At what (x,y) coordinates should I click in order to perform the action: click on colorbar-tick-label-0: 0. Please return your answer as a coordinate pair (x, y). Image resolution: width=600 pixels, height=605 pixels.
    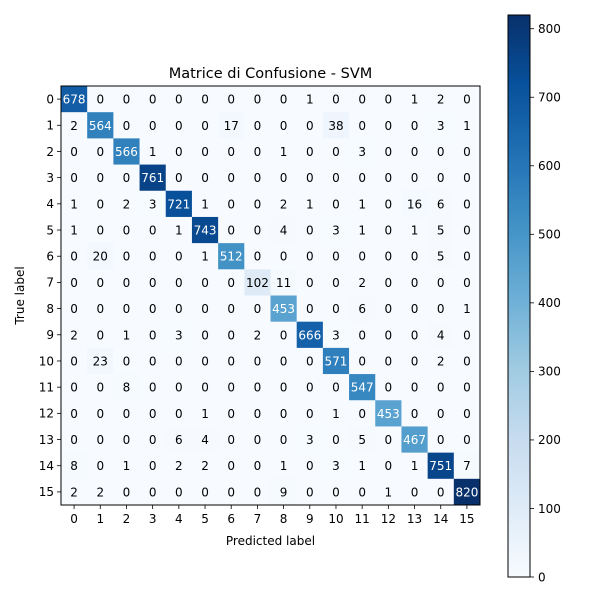
    Looking at the image, I should click on (542, 577).